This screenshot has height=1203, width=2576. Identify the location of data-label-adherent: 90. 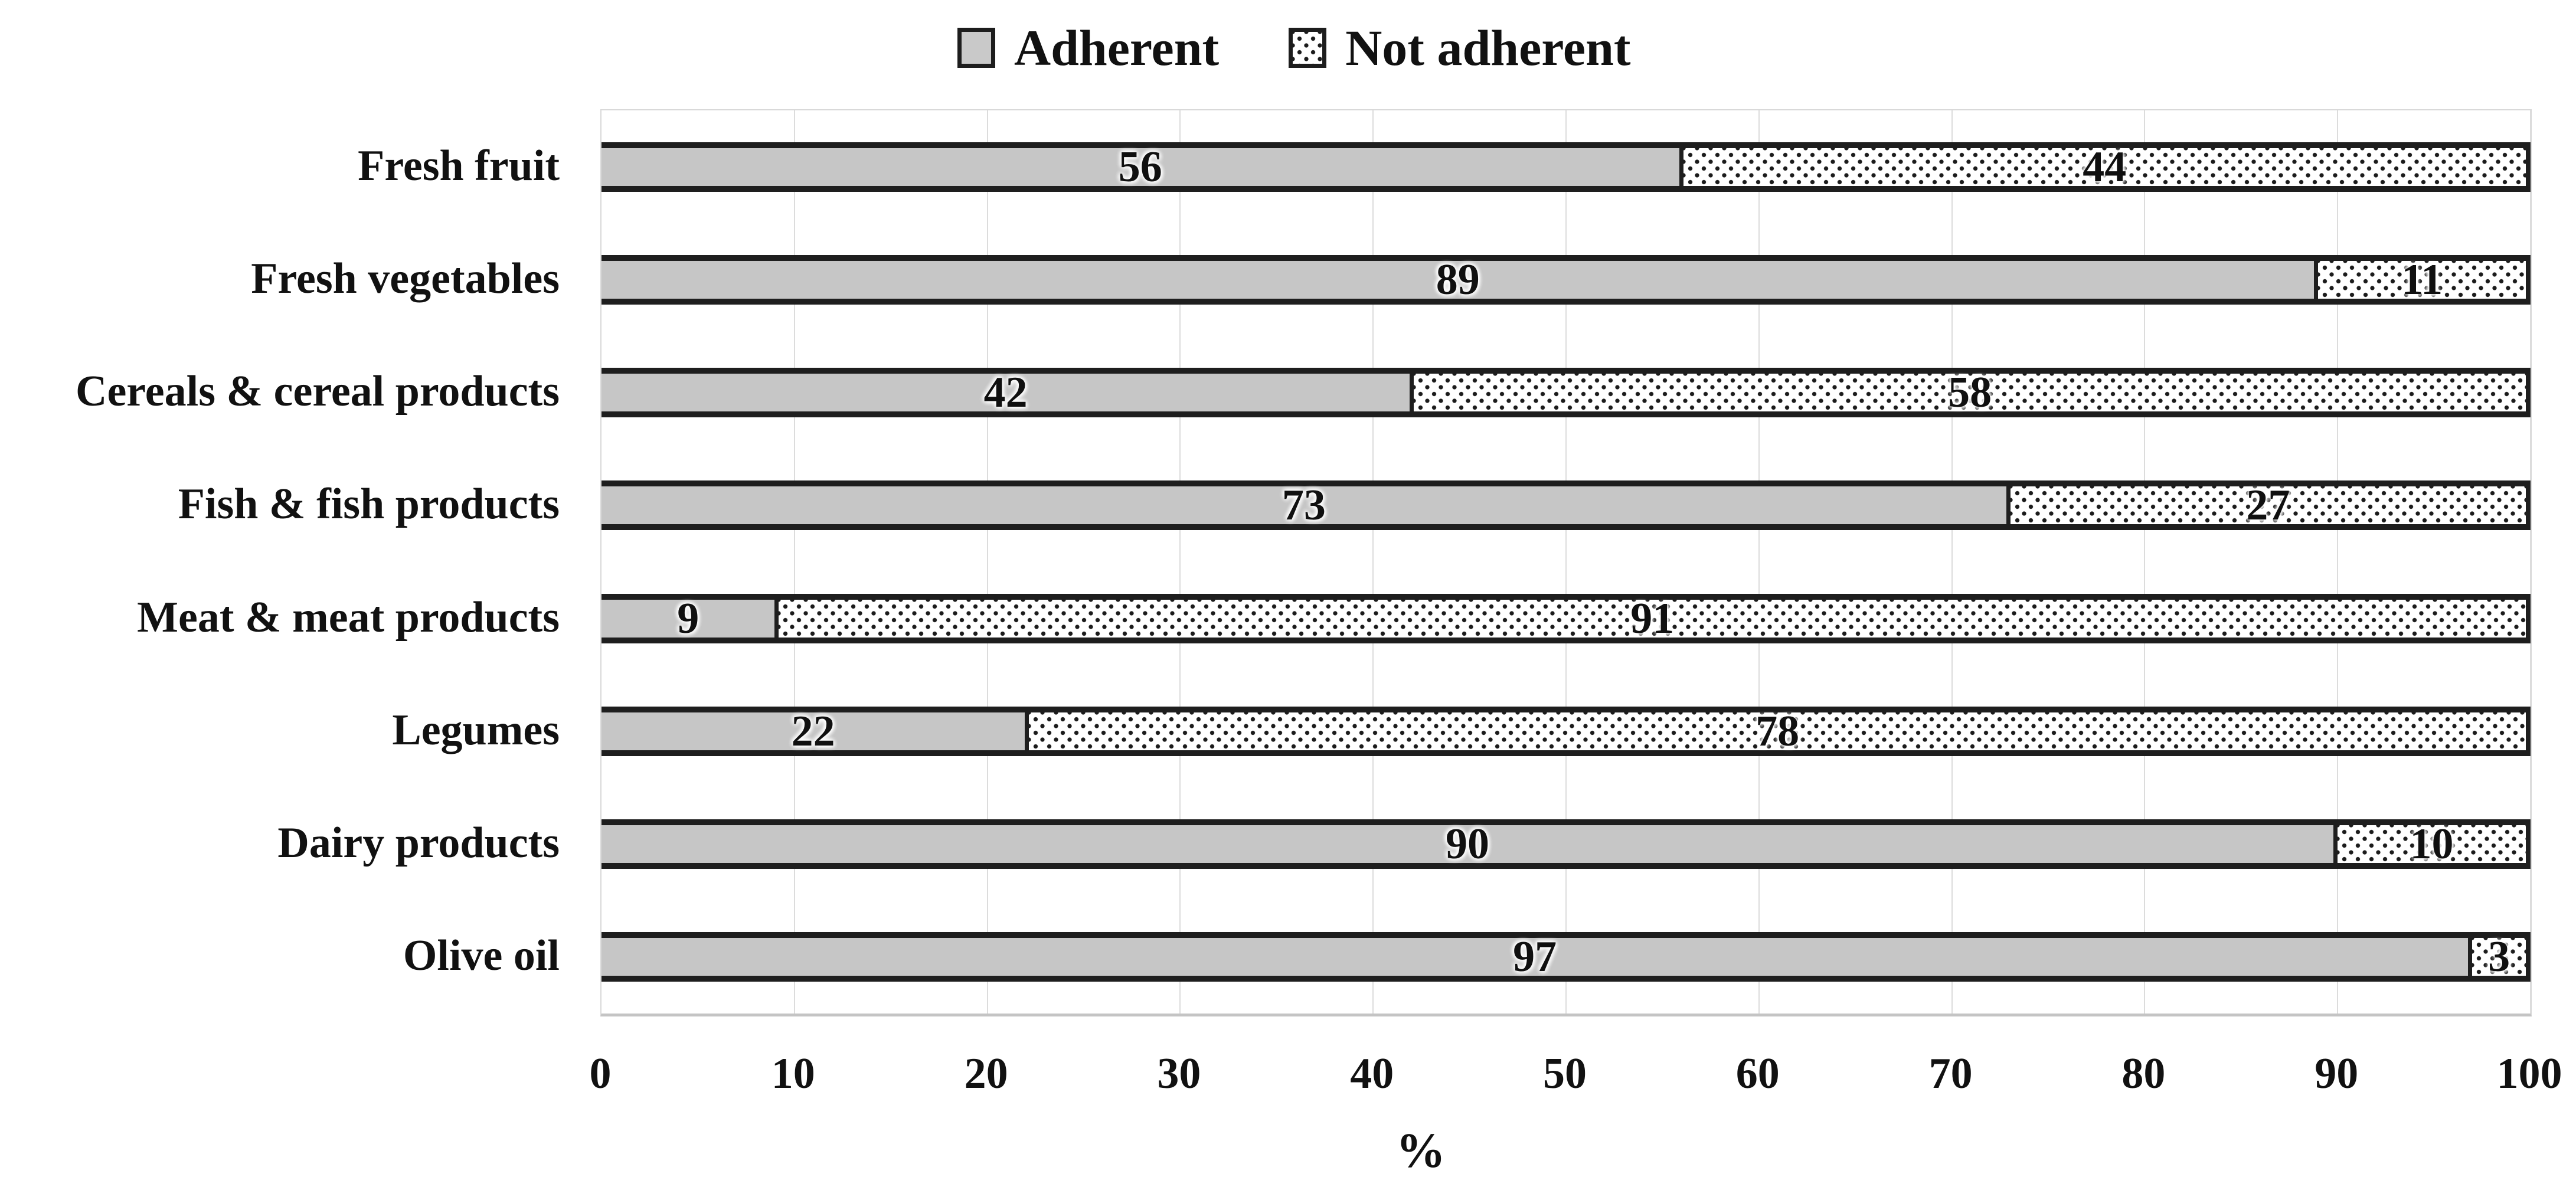
(1467, 844).